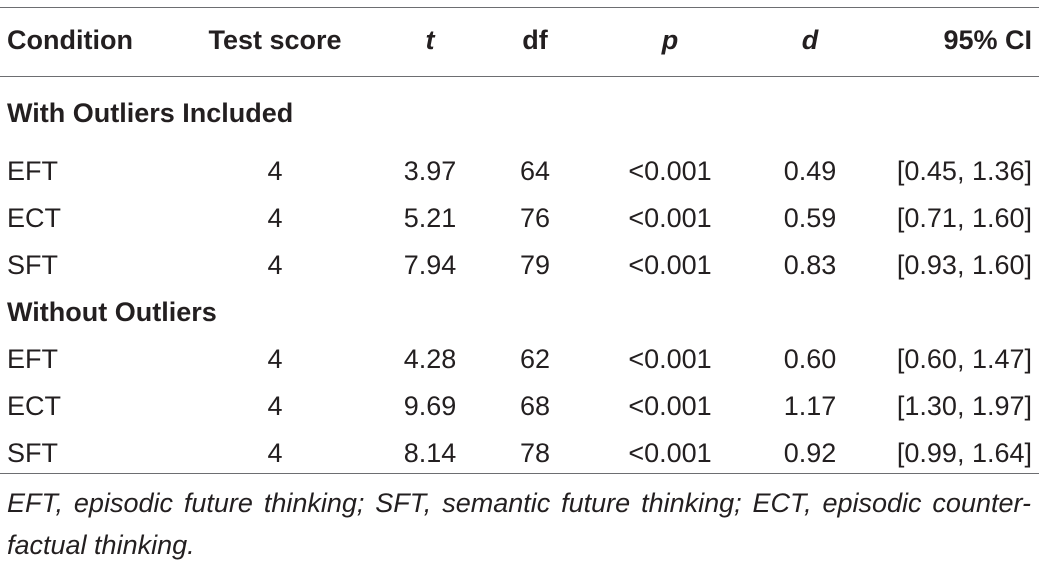 The height and width of the screenshot is (566, 1039). I want to click on header-test-score: Test score, so click(275, 39).